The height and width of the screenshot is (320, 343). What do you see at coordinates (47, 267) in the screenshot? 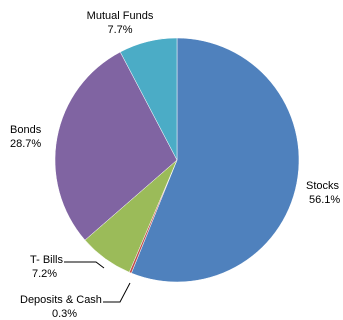
I see `slice-label-t-bills: T- Bills 7.2%` at bounding box center [47, 267].